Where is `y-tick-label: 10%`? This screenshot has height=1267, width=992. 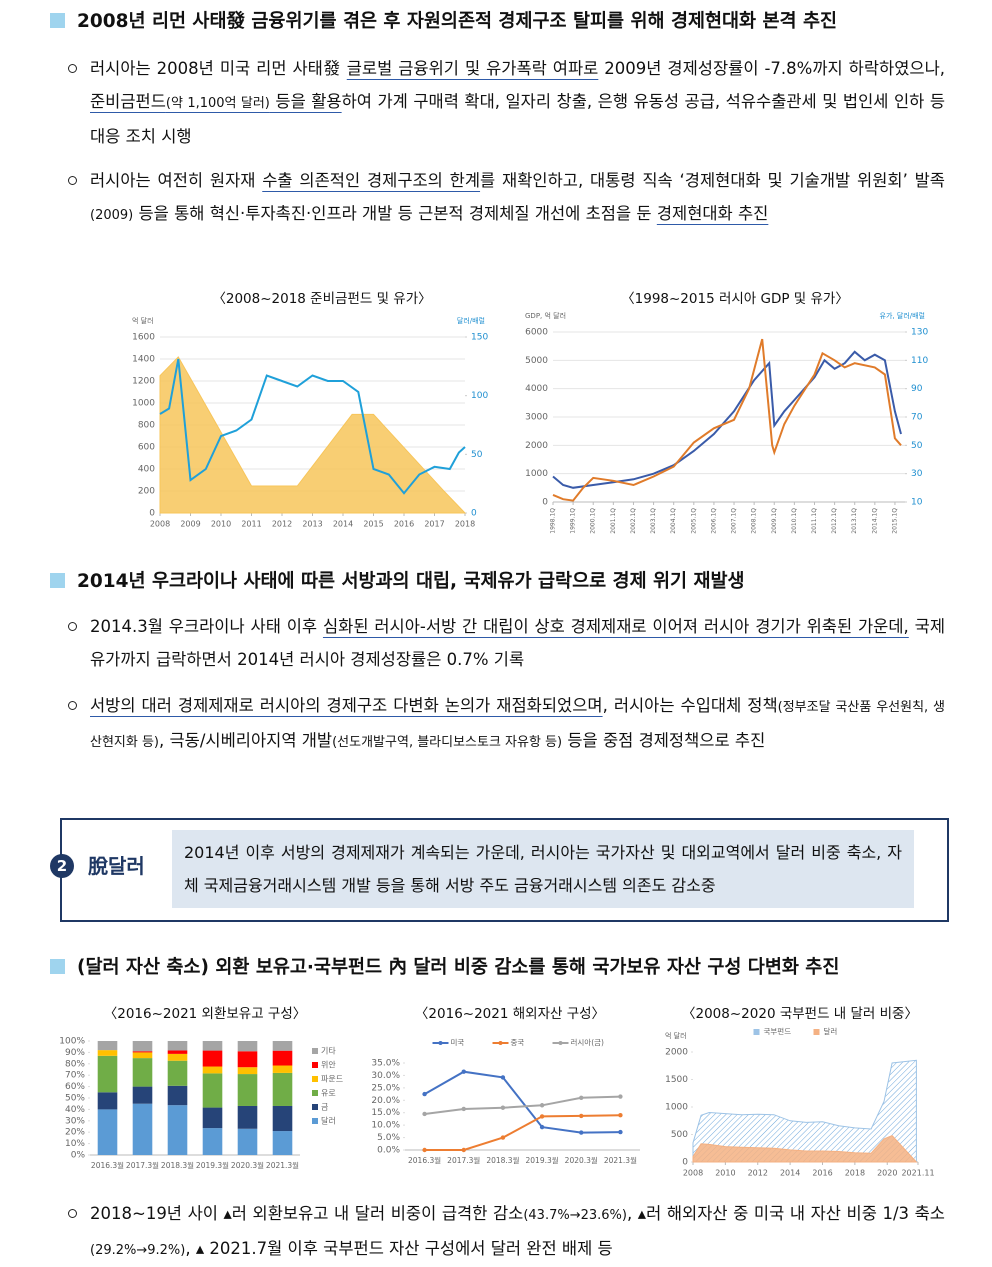
y-tick-label: 10% is located at coordinates (75, 1144).